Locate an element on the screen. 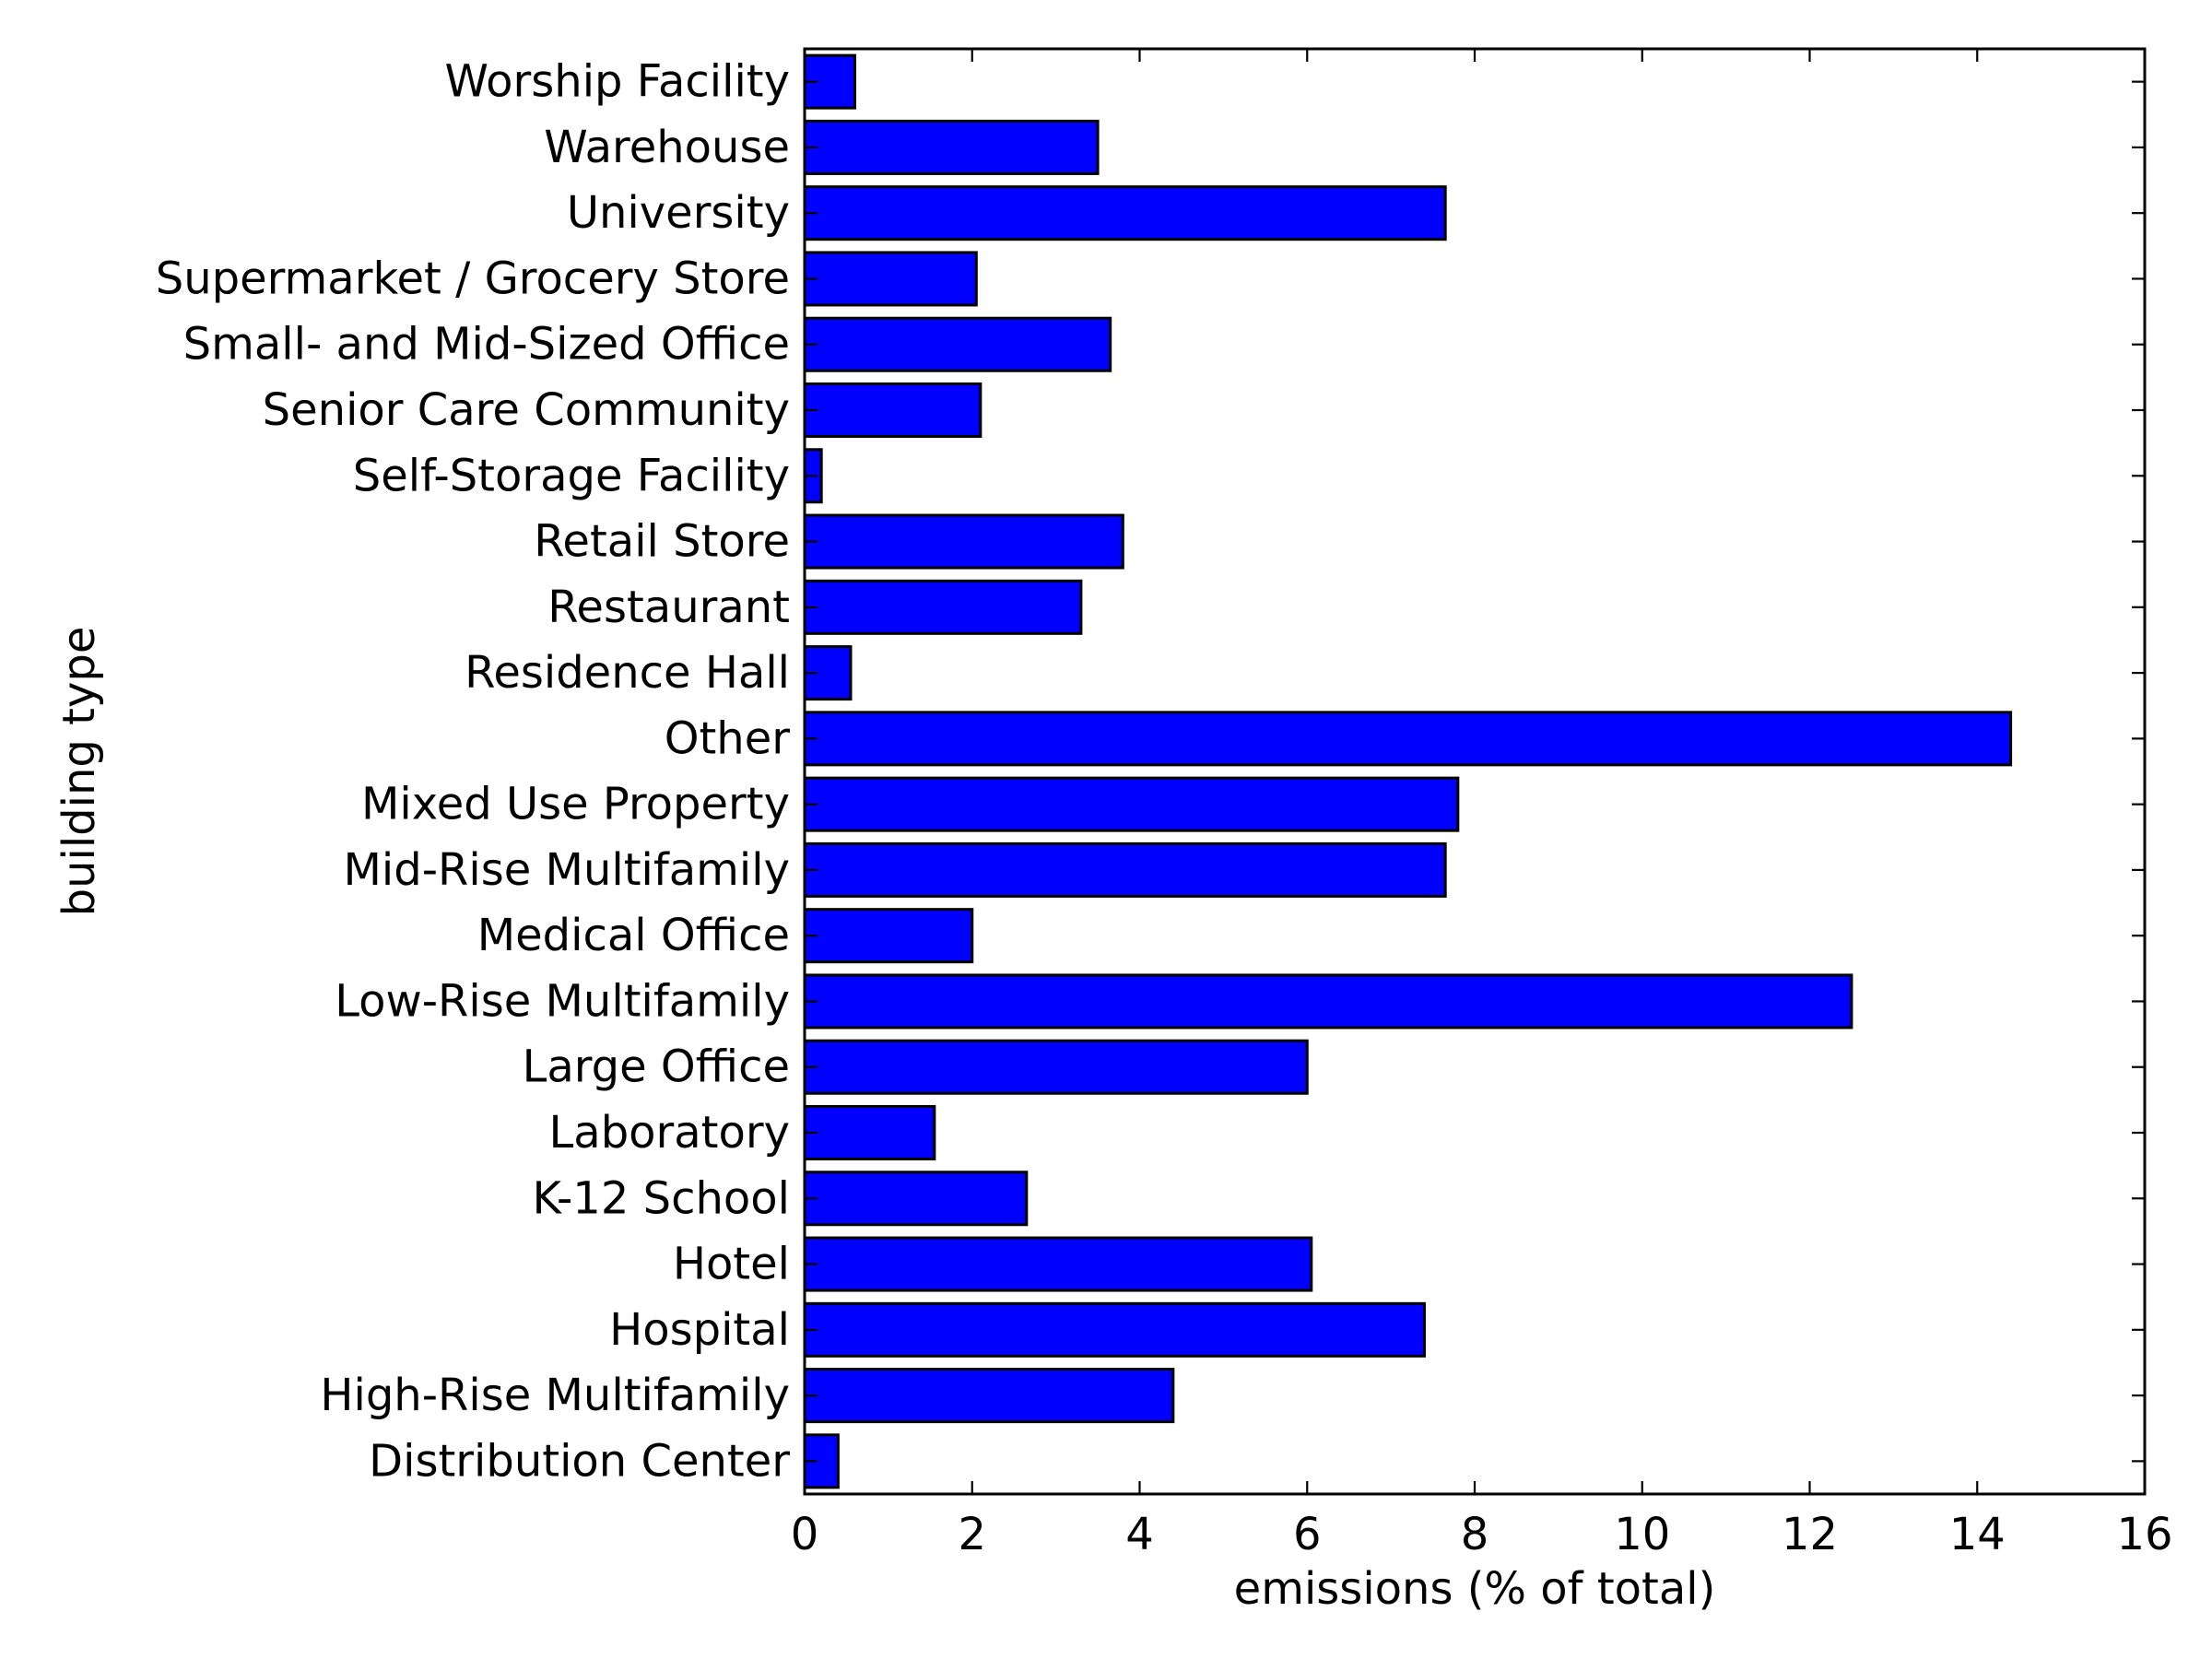 This screenshot has width=2212, height=1659. y-tick-label: Retail Store is located at coordinates (662, 542).